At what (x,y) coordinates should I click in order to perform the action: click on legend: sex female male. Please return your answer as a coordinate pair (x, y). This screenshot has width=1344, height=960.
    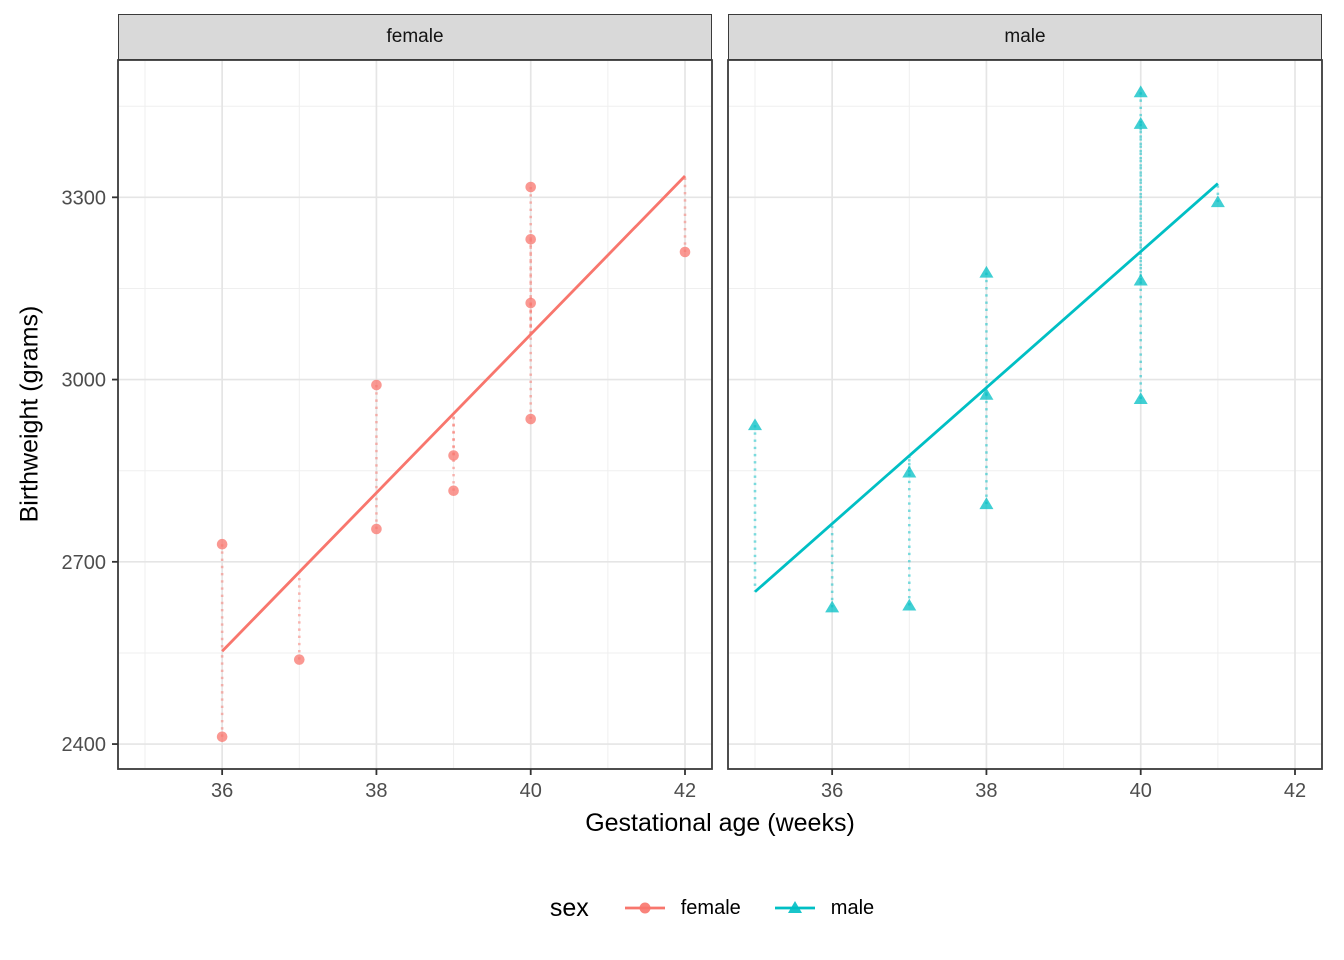
    Looking at the image, I should click on (720, 908).